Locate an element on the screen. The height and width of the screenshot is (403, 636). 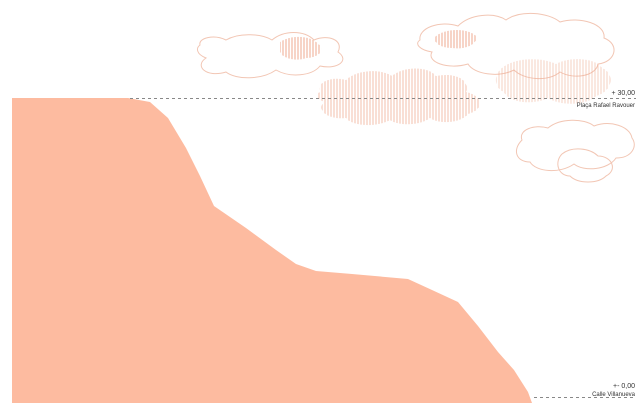
top-level-name: Plaça Rafael Ravouer is located at coordinates (606, 106).